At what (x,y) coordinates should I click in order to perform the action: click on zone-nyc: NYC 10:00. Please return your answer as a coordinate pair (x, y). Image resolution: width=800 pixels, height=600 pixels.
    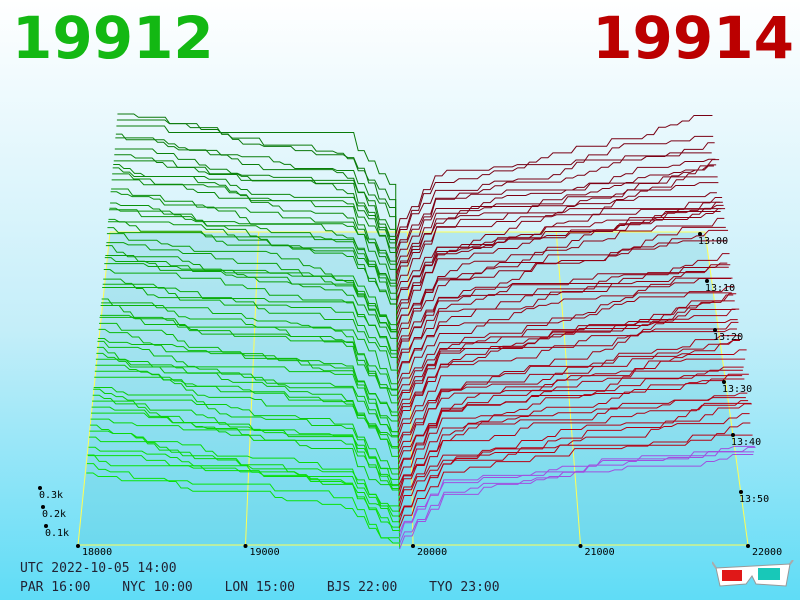
    Looking at the image, I should click on (157, 587).